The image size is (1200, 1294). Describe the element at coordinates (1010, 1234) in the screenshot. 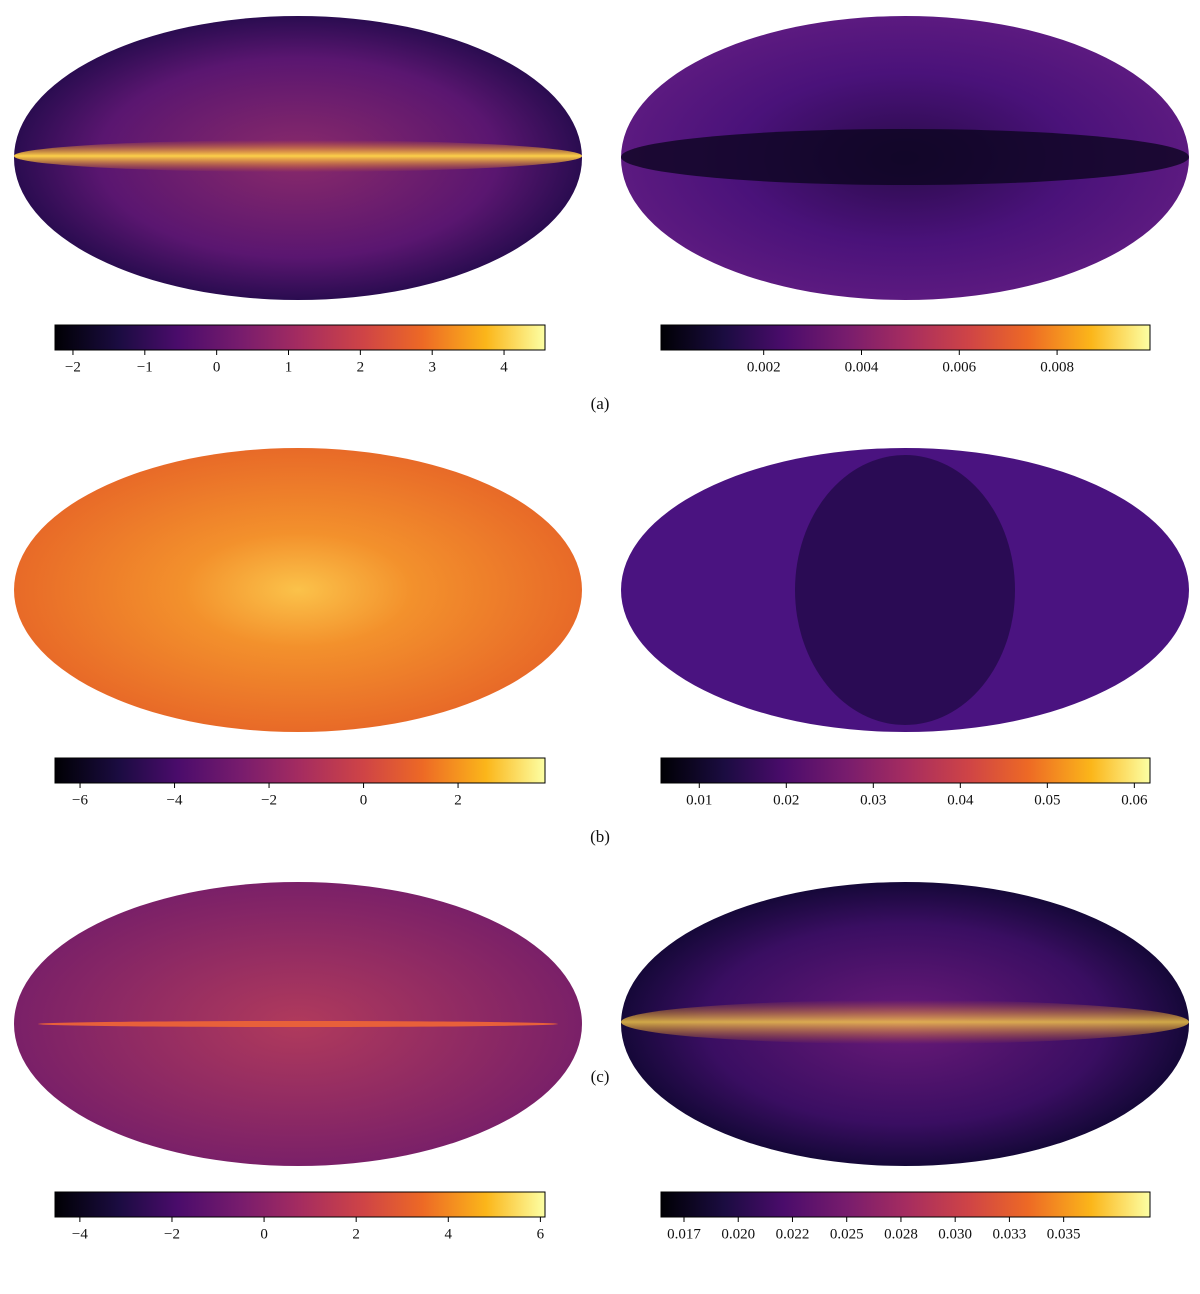

I see `tick-label: 0.033` at that location.